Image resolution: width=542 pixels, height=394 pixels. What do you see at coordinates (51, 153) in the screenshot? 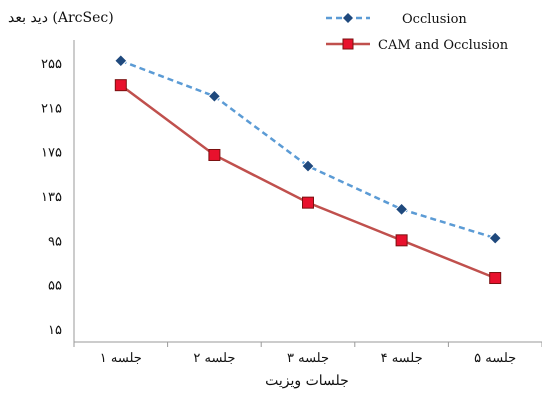
I see `y-tick-label: ۱۷۵` at bounding box center [51, 153].